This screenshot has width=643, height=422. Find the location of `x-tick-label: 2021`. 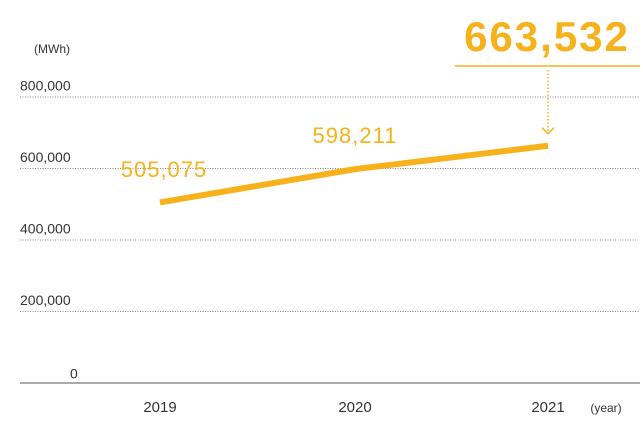

x-tick-label: 2021 is located at coordinates (547, 407).